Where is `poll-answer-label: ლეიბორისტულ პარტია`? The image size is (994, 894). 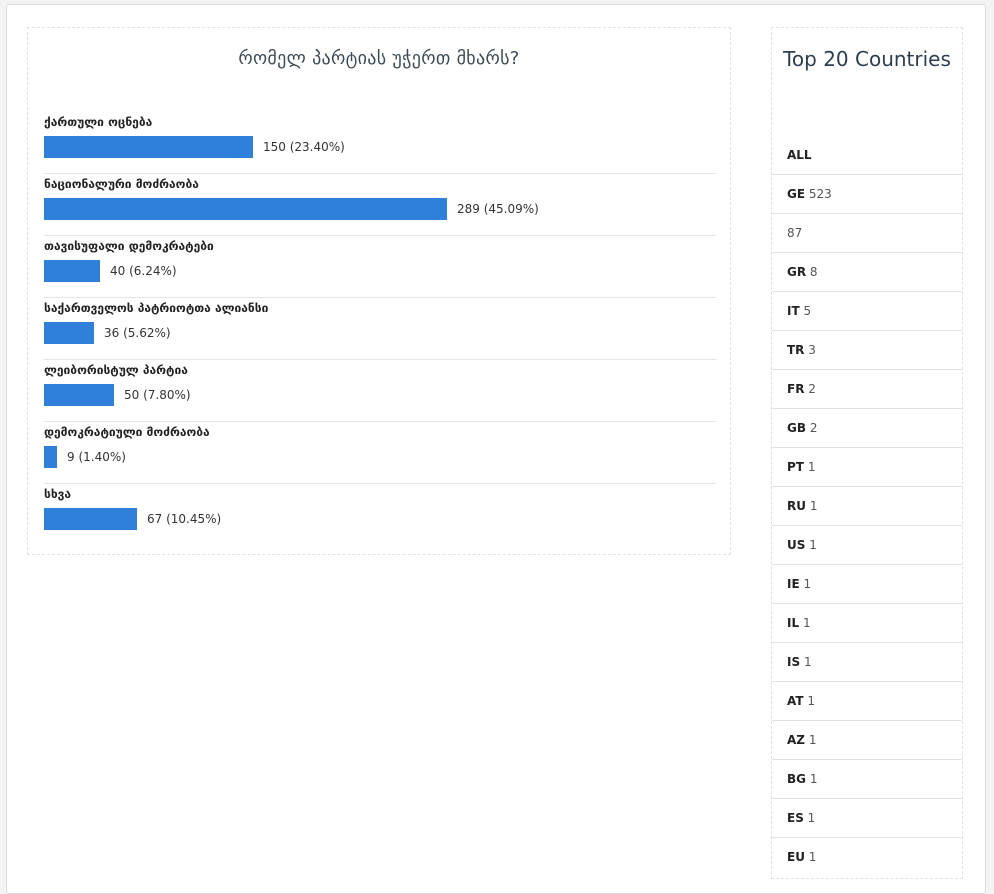
poll-answer-label: ლეიბორისტულ პარტია is located at coordinates (116, 370).